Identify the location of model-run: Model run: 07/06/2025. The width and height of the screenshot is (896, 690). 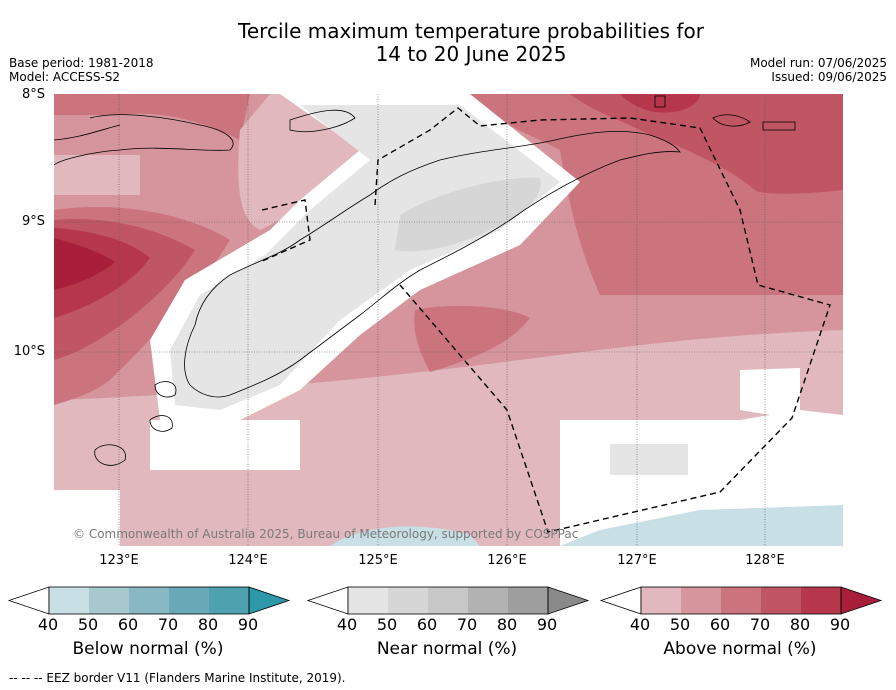
(818, 63).